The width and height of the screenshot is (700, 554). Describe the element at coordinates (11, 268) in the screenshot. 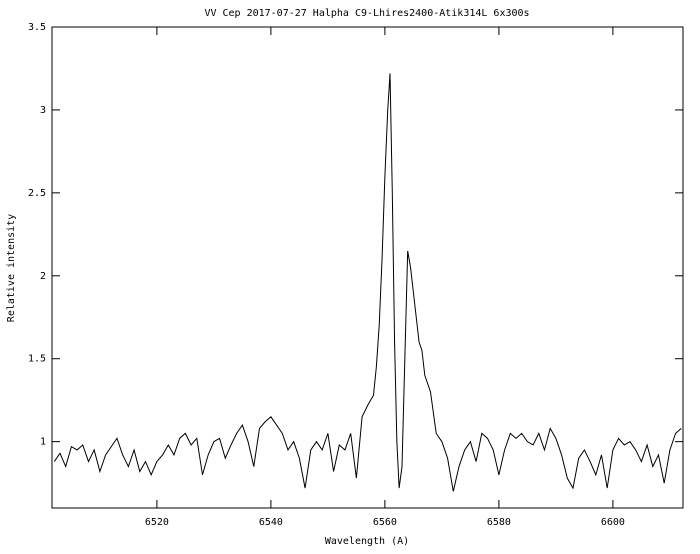

I see `y-axis-label: Relative intensity` at that location.